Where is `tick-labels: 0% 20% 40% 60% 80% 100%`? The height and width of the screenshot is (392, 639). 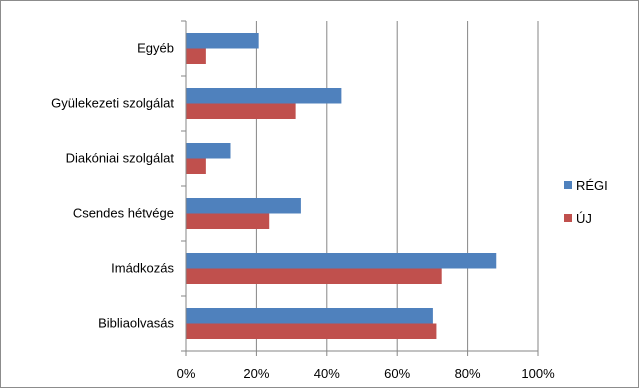 tick-labels: 0% 20% 40% 60% 80% 100% is located at coordinates (366, 373).